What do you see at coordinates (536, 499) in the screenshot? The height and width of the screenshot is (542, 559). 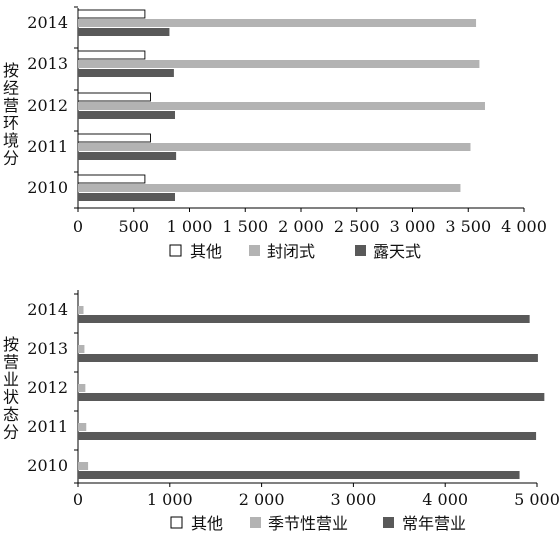 I see `x-tick-label: 5 000` at bounding box center [536, 499].